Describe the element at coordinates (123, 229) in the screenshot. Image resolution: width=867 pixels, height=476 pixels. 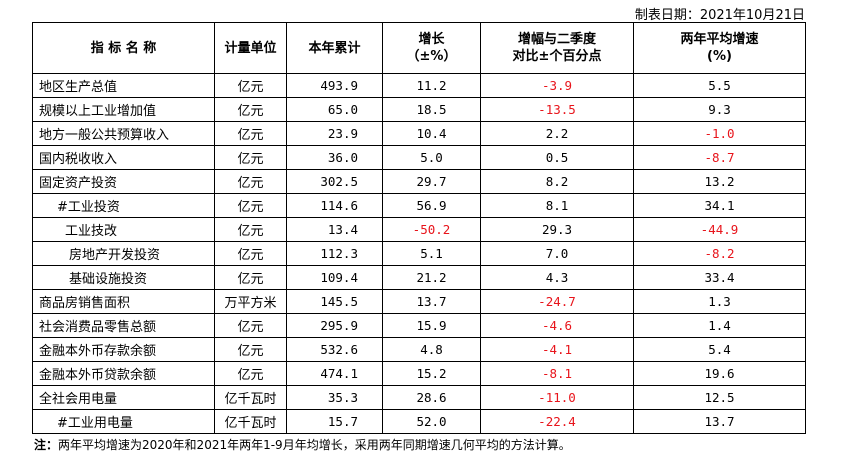
I see `cell-indicator-name: 工业技改` at that location.